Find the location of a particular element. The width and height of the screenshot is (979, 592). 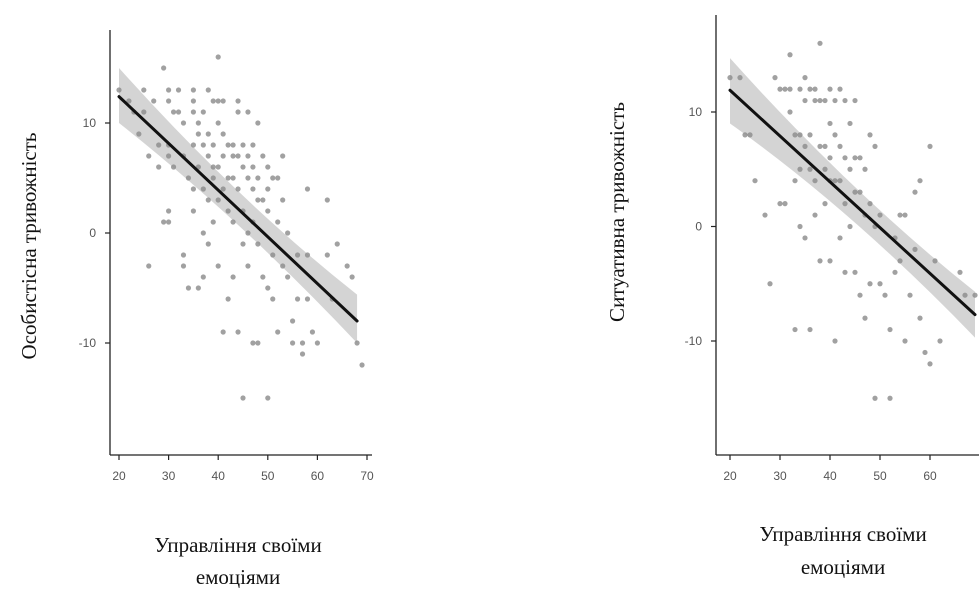

y-tick-label: 10 is located at coordinates (90, 123).